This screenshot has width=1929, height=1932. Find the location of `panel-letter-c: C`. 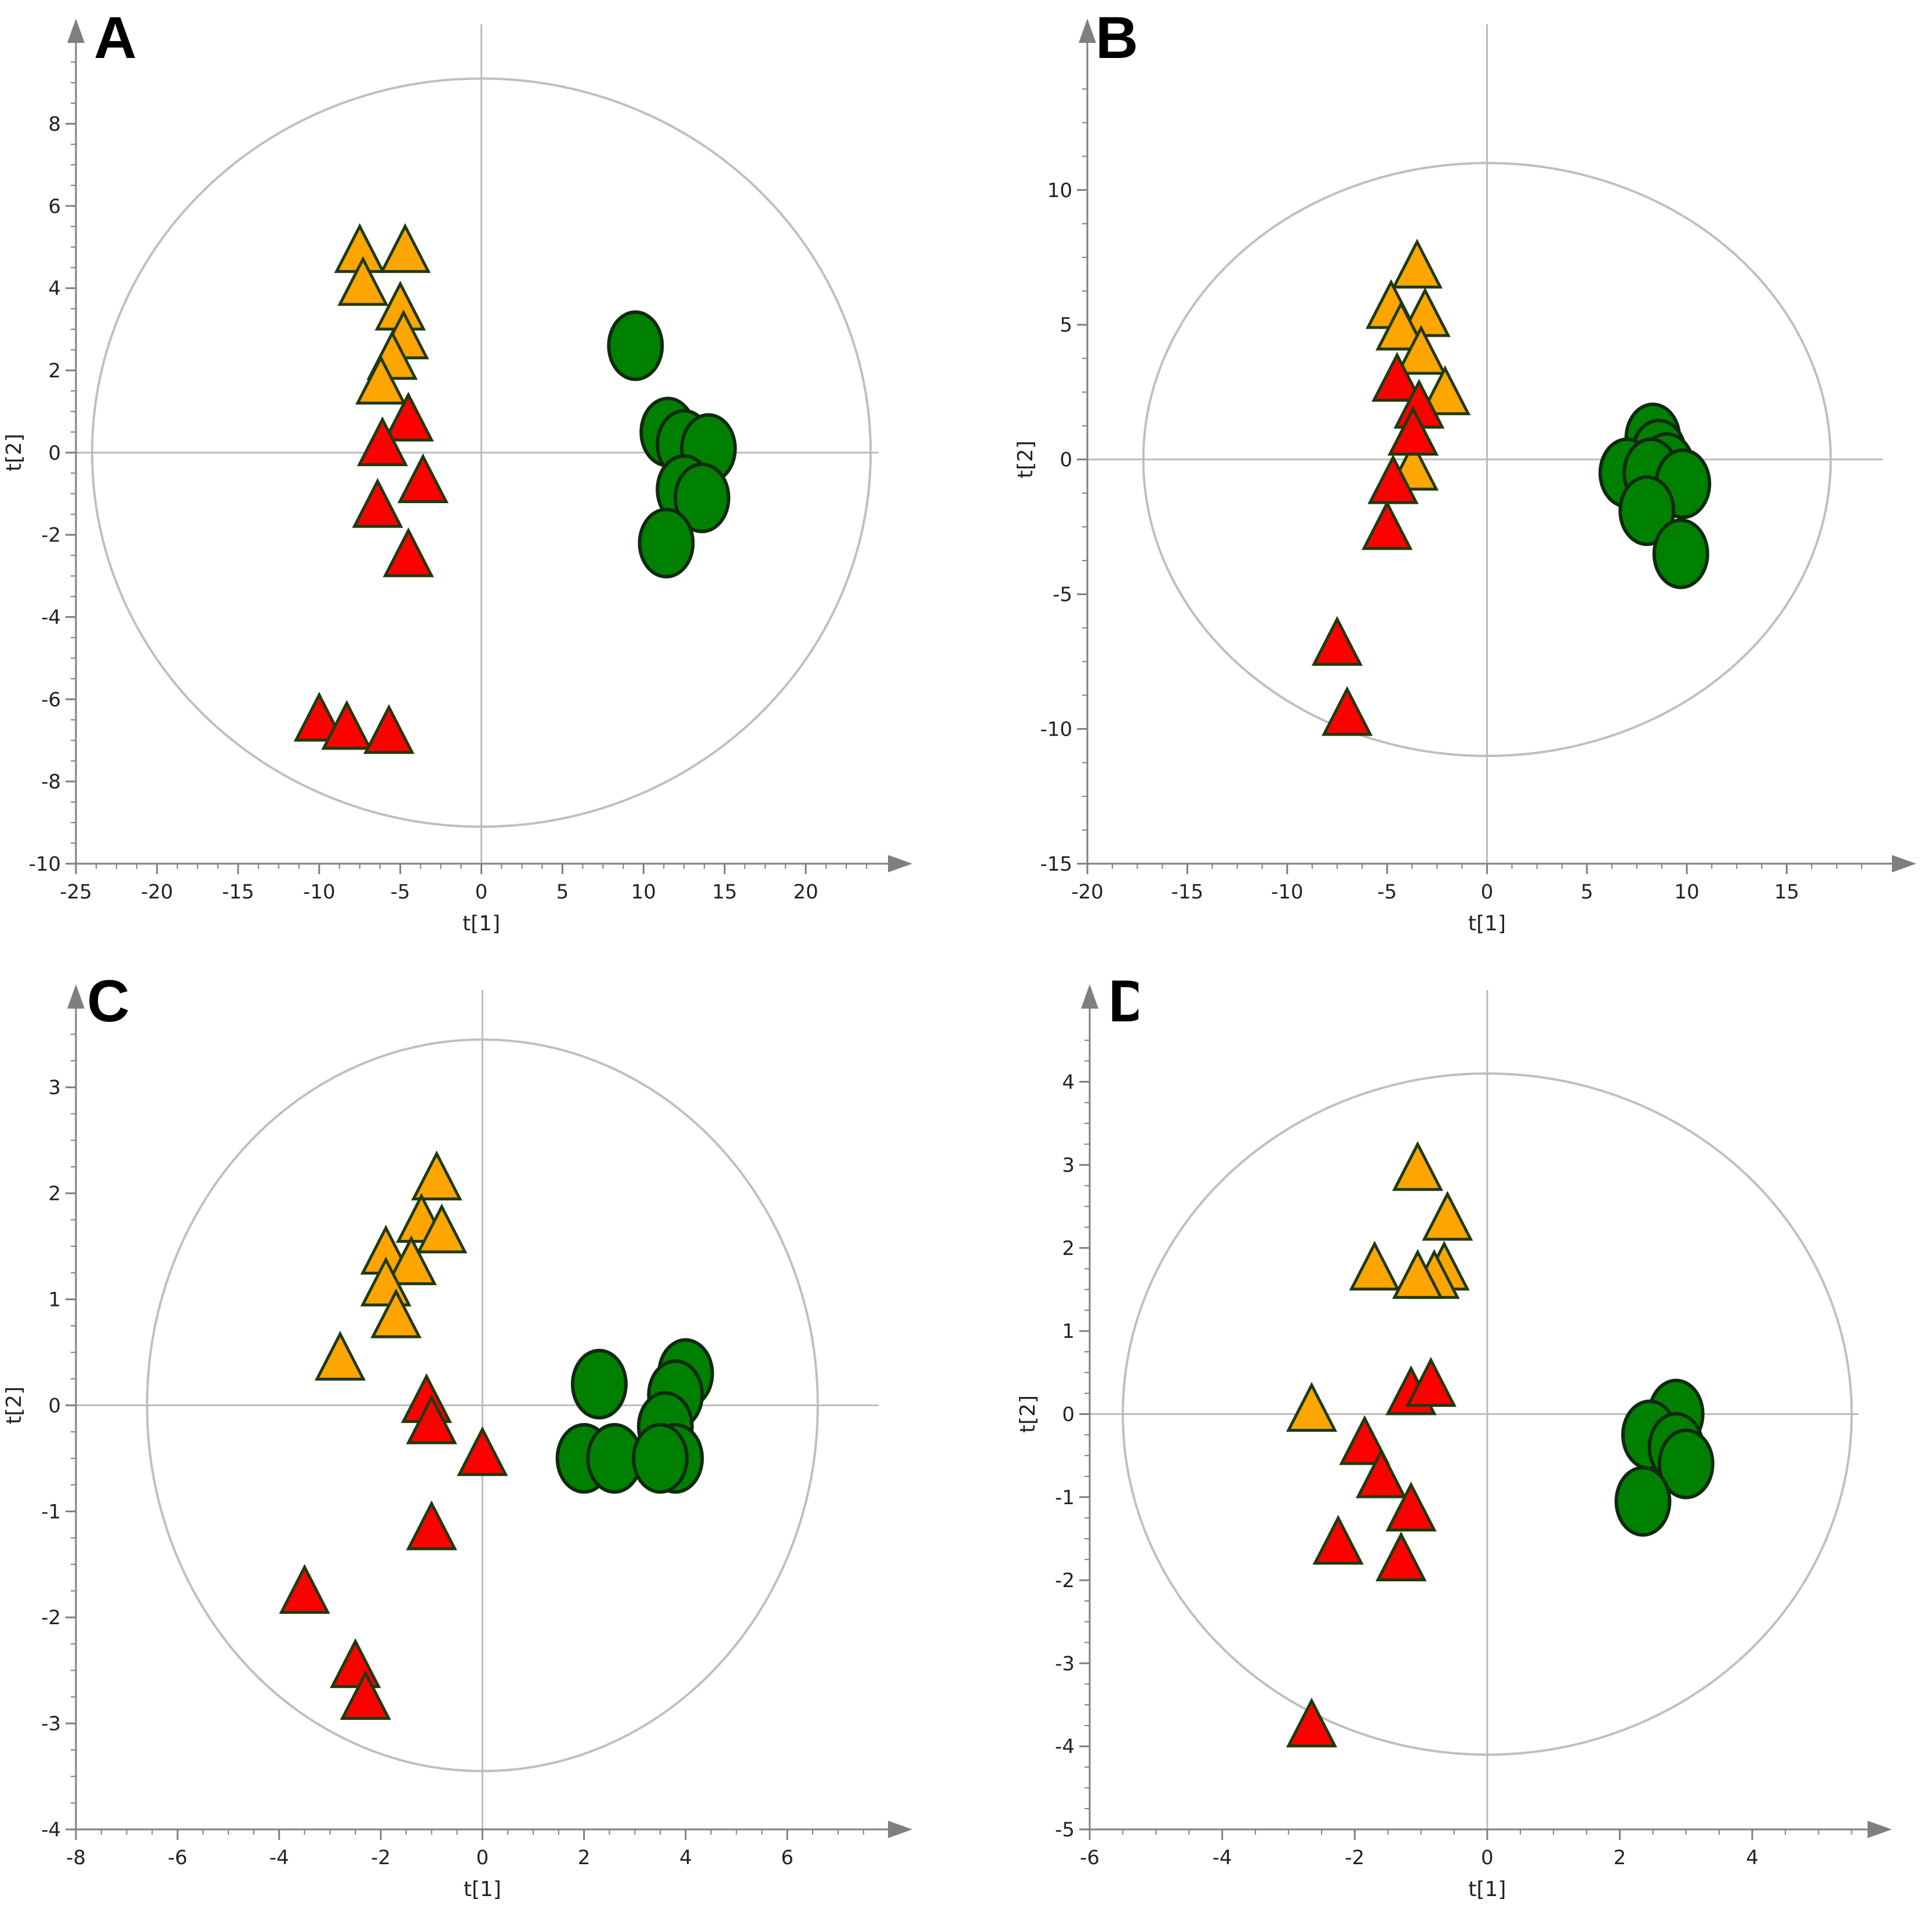

panel-letter-c: C is located at coordinates (109, 1001).